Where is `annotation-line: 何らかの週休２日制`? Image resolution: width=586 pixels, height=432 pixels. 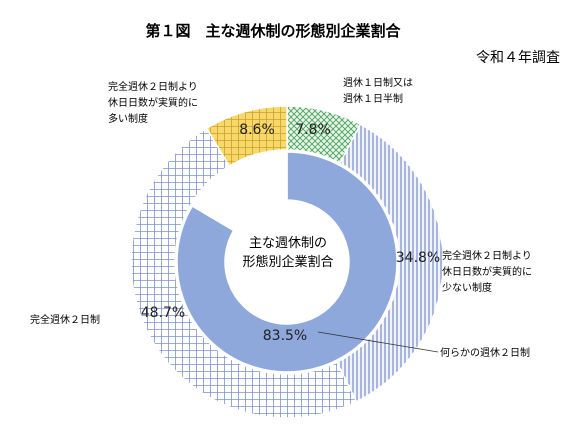 annotation-line: 何らかの週休２日制 is located at coordinates (485, 352).